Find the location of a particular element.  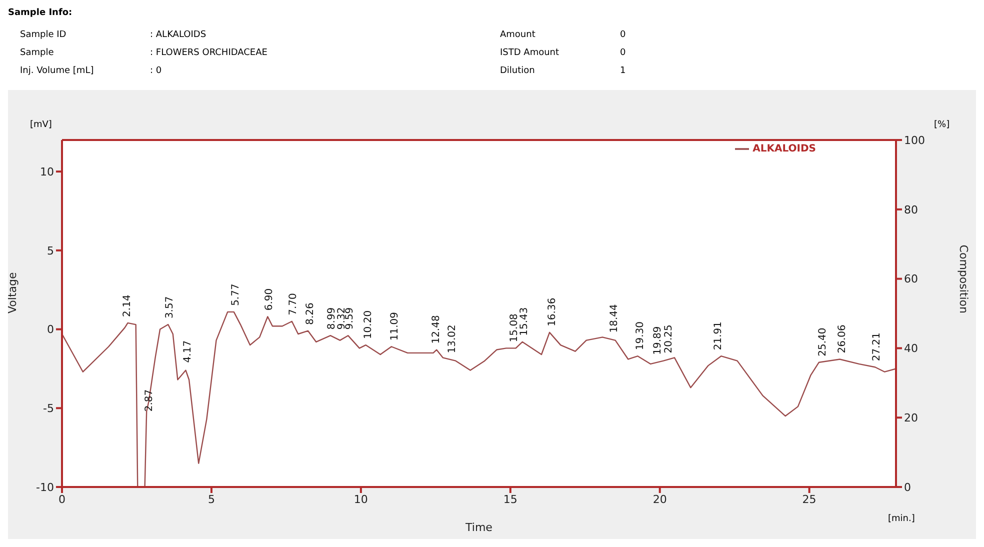

x-axis-title: Time is located at coordinates (478, 527).